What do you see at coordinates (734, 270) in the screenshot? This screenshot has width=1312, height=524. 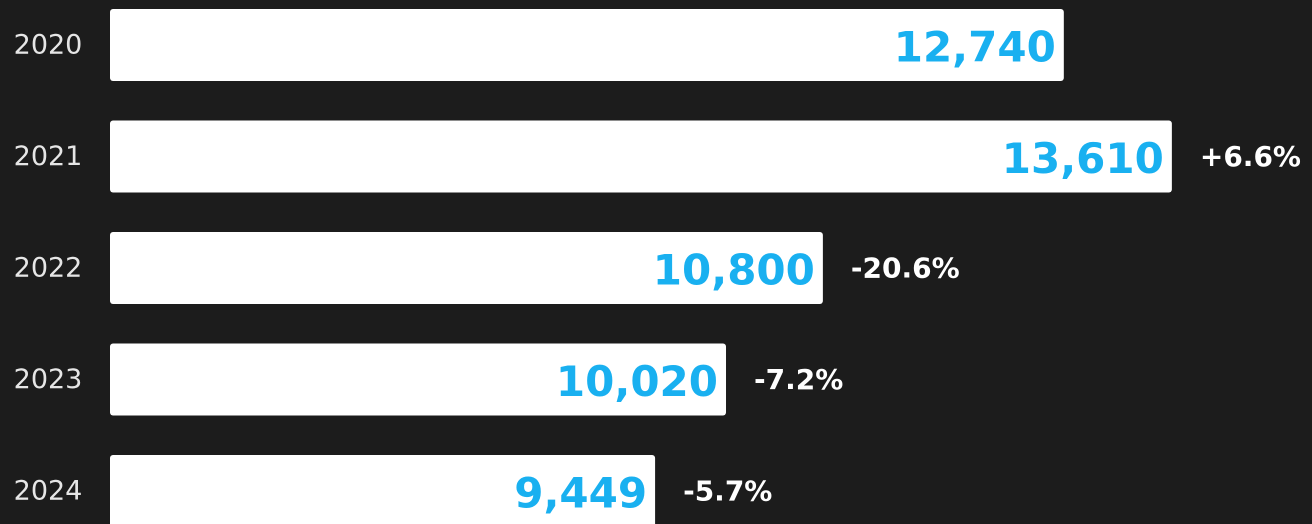 I see `value-label: 10,800` at bounding box center [734, 270].